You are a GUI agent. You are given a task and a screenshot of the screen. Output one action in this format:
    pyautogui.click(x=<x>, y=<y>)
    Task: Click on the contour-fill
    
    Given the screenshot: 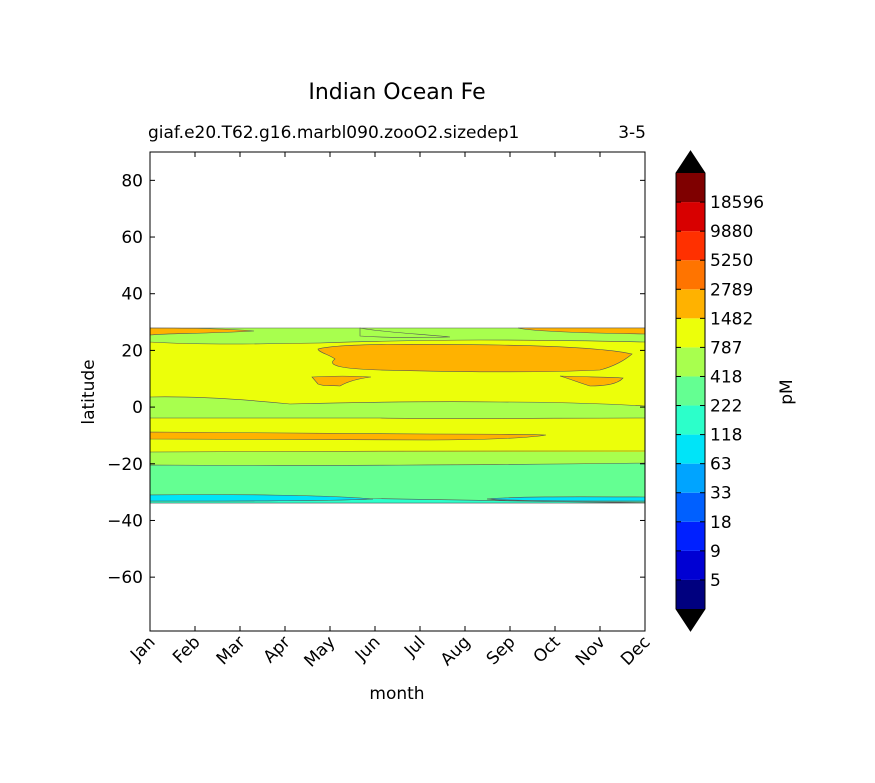 What is the action you would take?
    pyautogui.click(x=397, y=415)
    